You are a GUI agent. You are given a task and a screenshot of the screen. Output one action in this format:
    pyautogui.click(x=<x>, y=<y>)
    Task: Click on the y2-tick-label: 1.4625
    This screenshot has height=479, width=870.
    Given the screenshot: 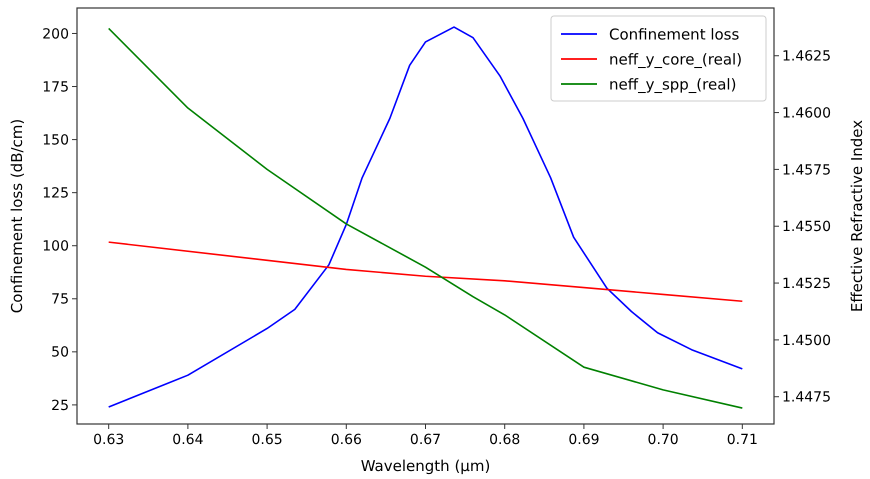 What is the action you would take?
    pyautogui.click(x=806, y=56)
    